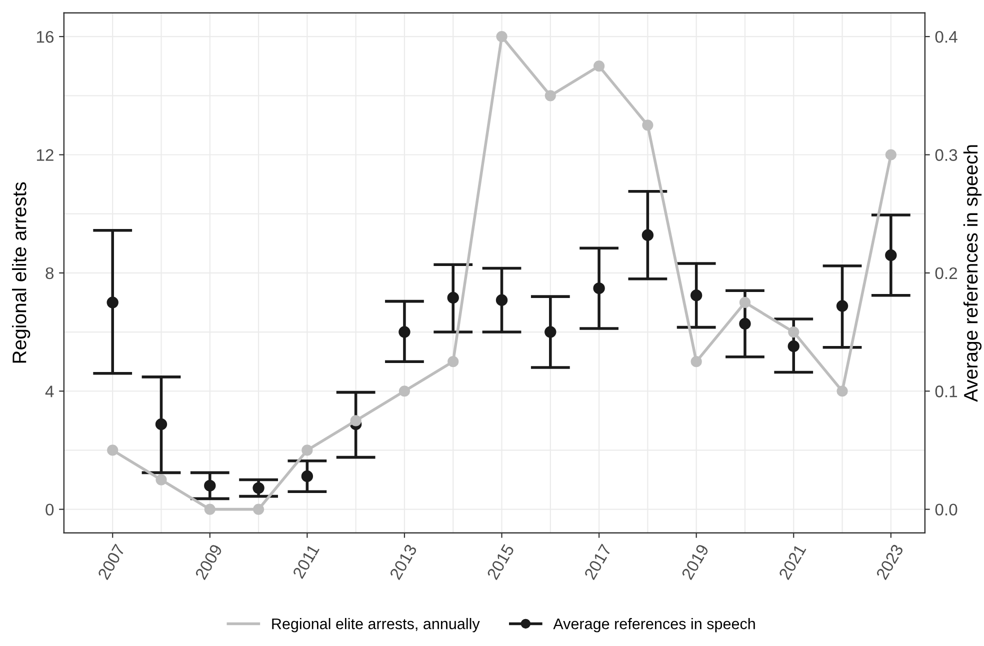 This screenshot has height=646, width=984. Describe the element at coordinates (376, 625) in the screenshot. I see `legend-label: Regional elite arrests, annually` at that location.